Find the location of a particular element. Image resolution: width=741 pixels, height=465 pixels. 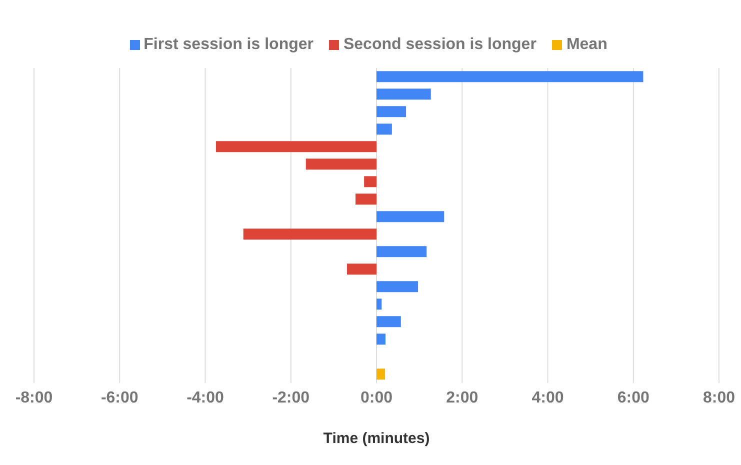

x-tick-label: 6:00 is located at coordinates (633, 397).